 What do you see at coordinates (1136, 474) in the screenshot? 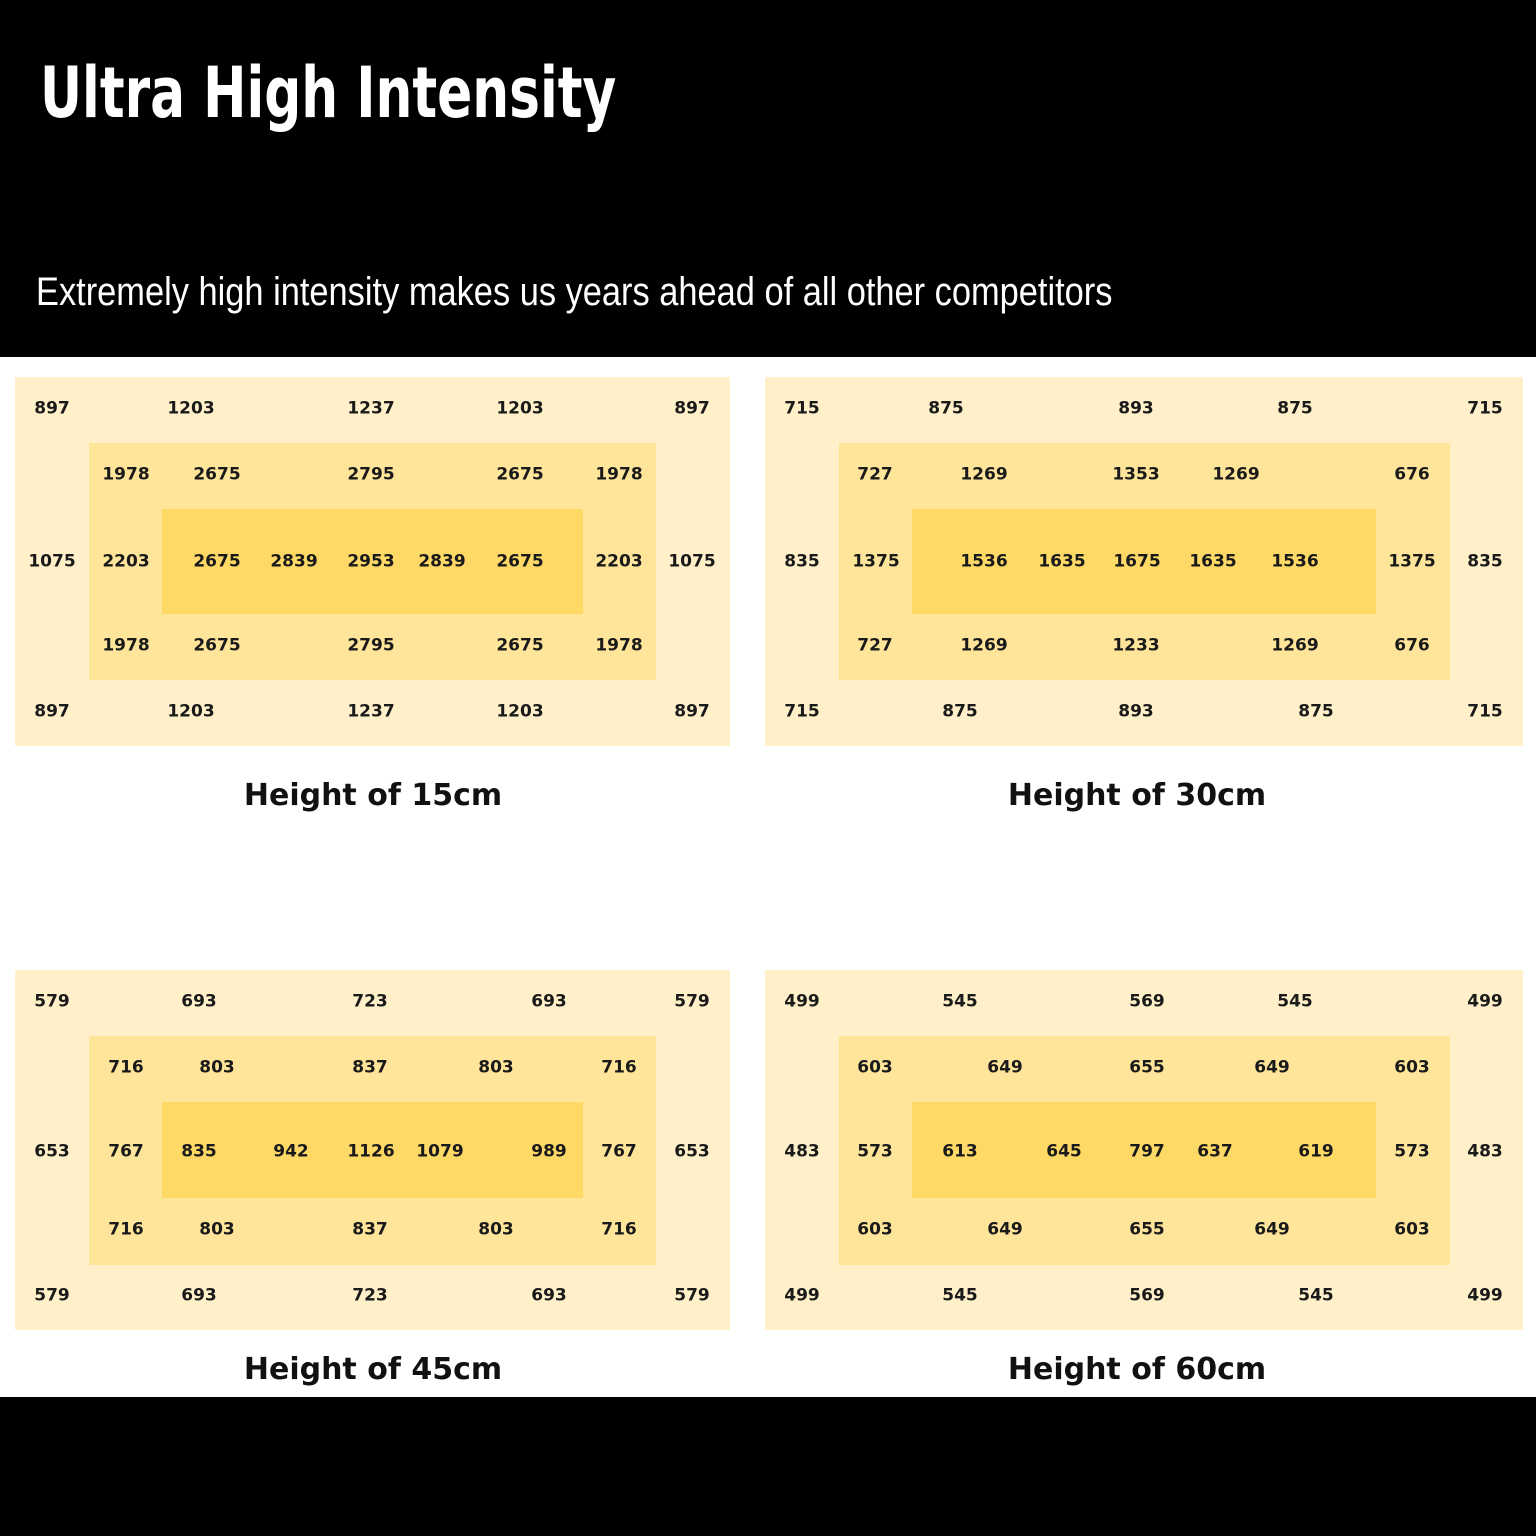
I see `intensity-value: 1353` at bounding box center [1136, 474].